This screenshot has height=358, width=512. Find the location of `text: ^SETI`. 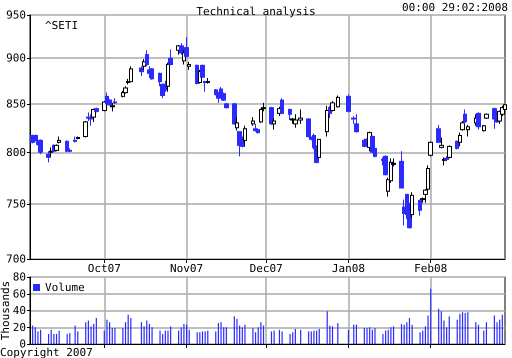

text: ^SETI is located at coordinates (61, 25).